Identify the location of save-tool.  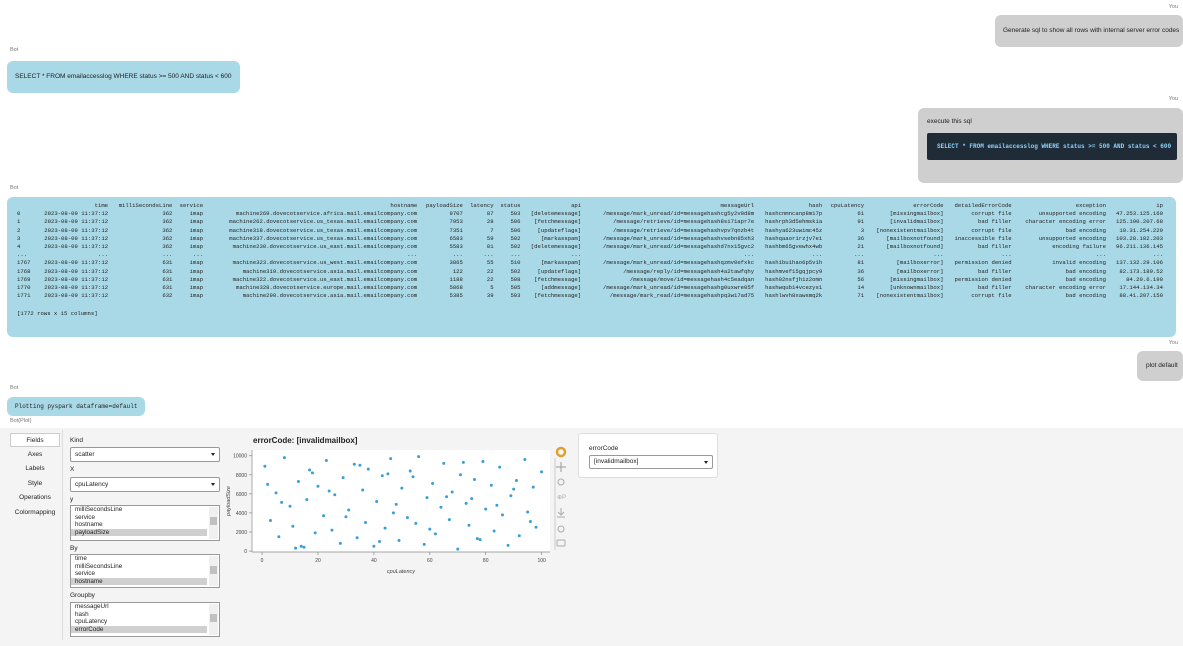
(561, 513).